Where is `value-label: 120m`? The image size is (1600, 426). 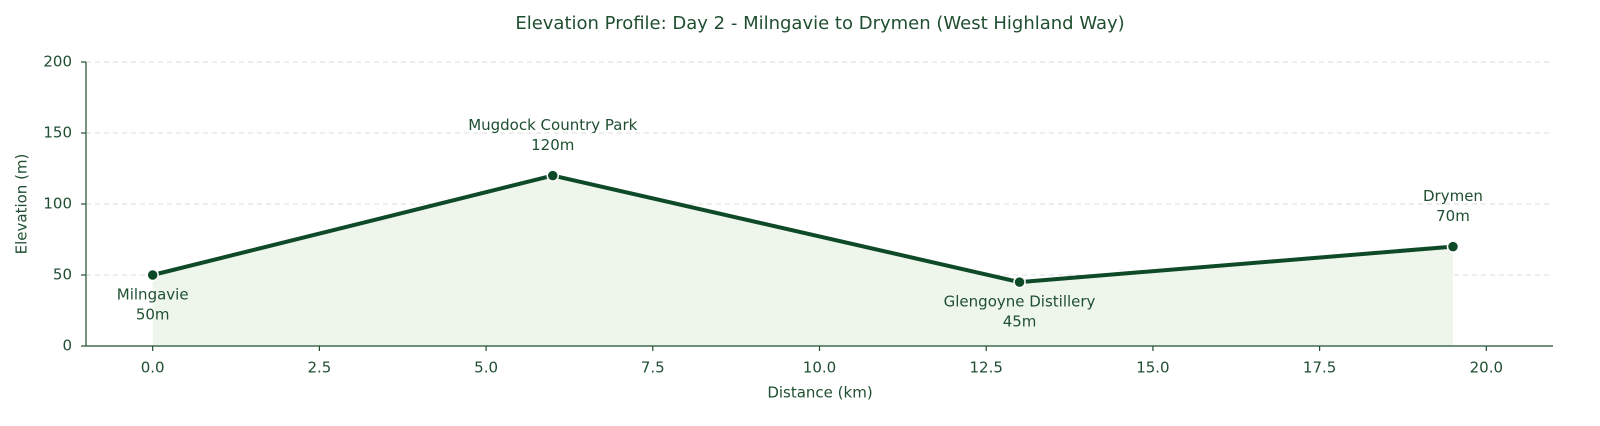 value-label: 120m is located at coordinates (552, 145).